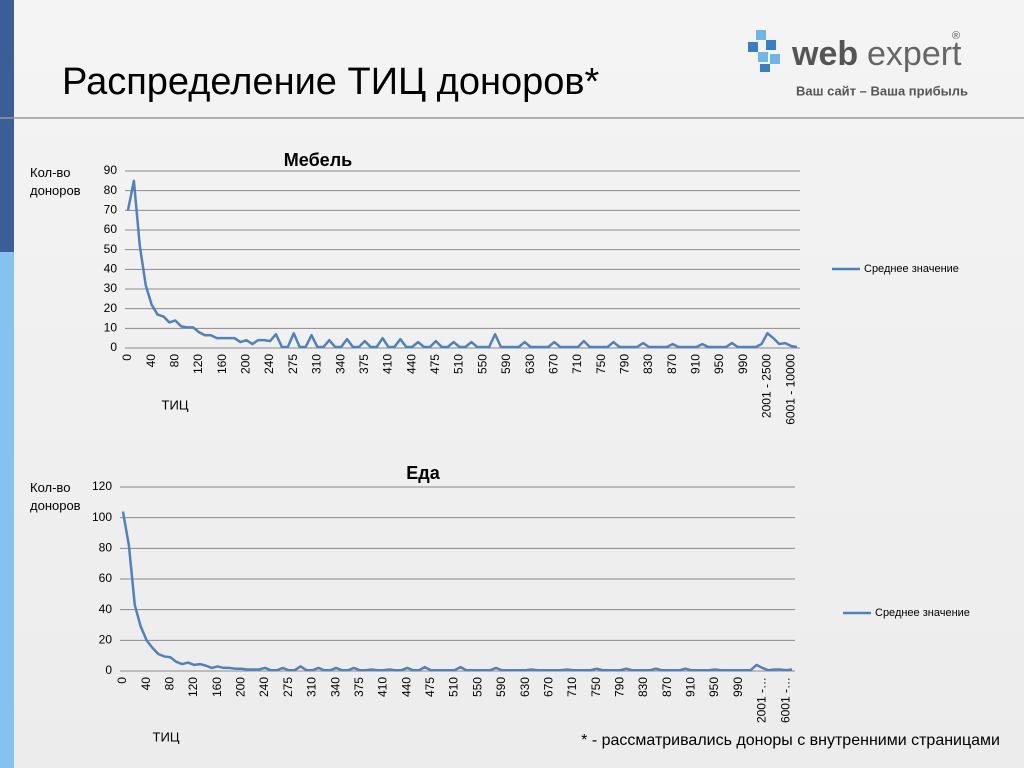  What do you see at coordinates (7, 510) in the screenshot?
I see `side-bar-light` at bounding box center [7, 510].